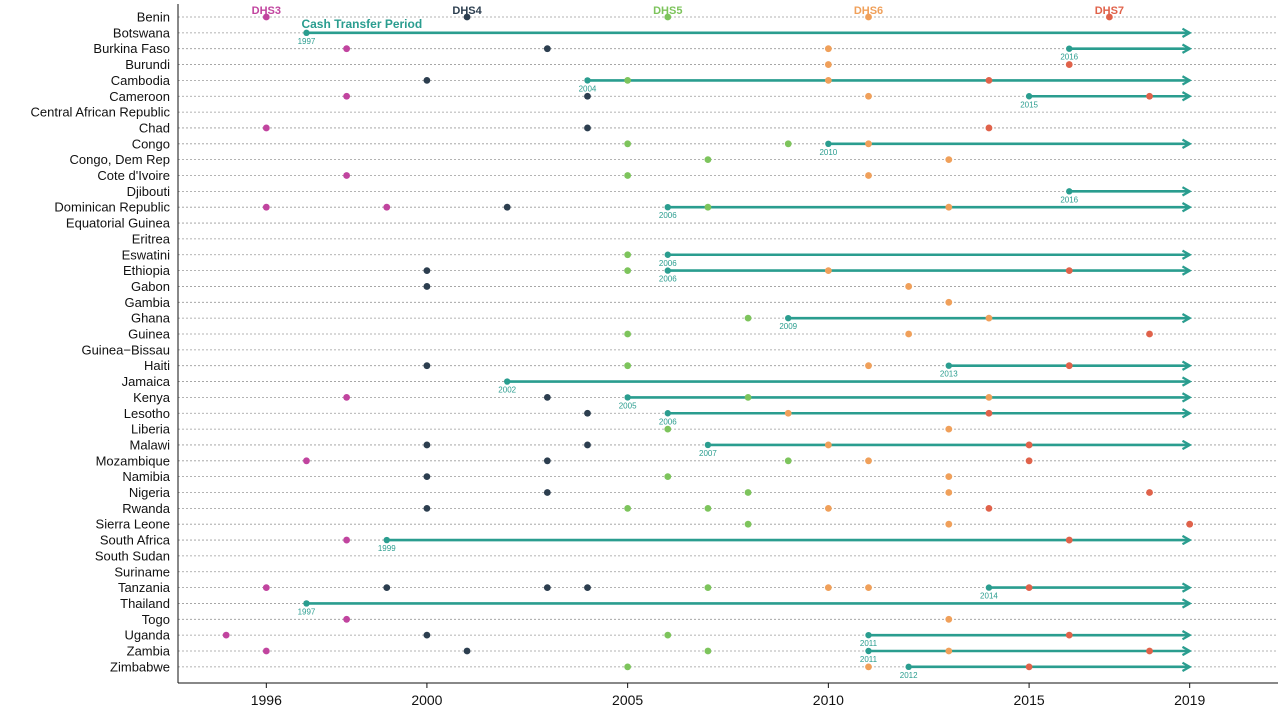  What do you see at coordinates (151, 318) in the screenshot?
I see `country-label: Ghana` at bounding box center [151, 318].